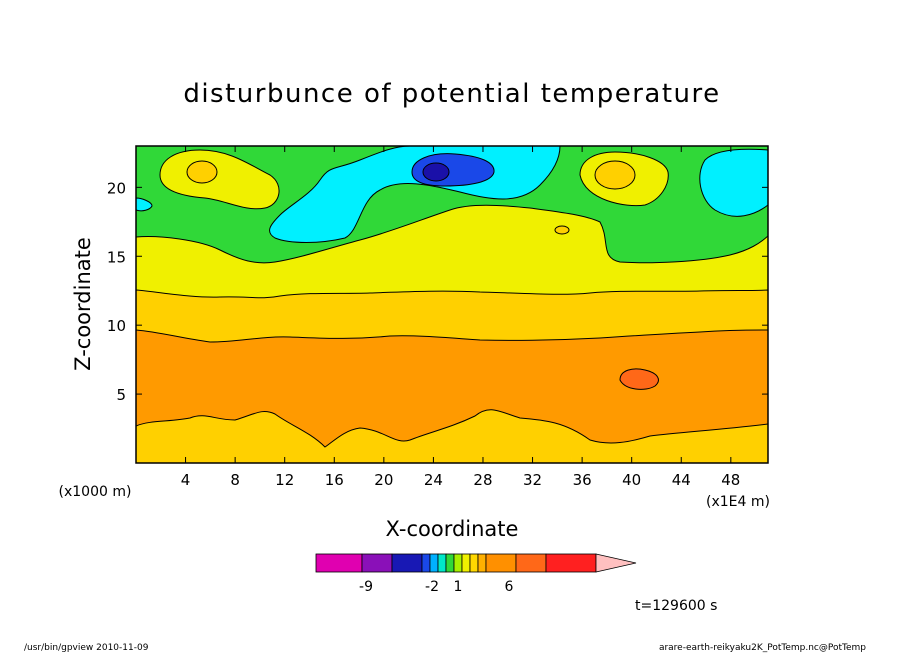 The width and height of the screenshot is (904, 654). I want to click on small-contour-loop, so click(562, 230).